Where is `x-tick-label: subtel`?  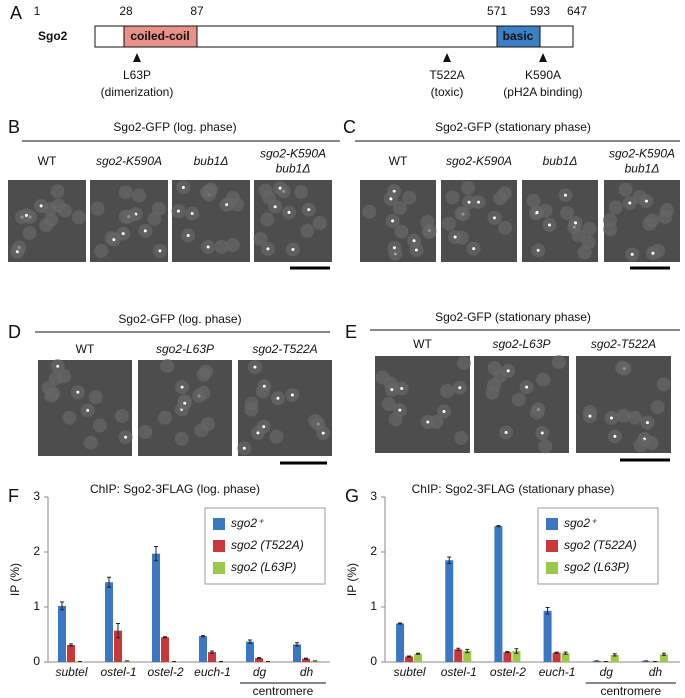
x-tick-label: subtel is located at coordinates (71, 672).